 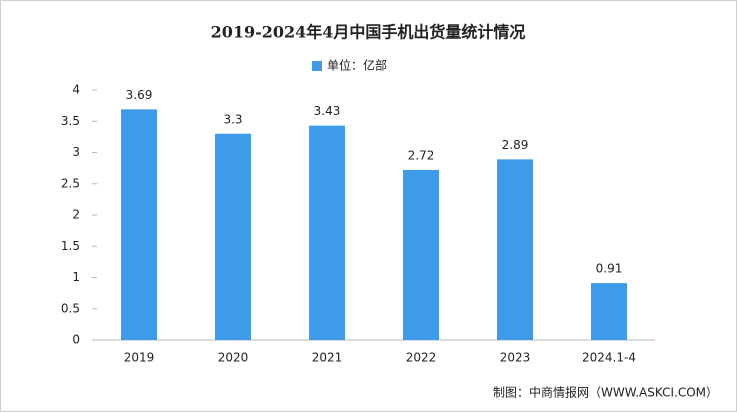 What do you see at coordinates (76, 277) in the screenshot?
I see `y-tick-label: 1` at bounding box center [76, 277].